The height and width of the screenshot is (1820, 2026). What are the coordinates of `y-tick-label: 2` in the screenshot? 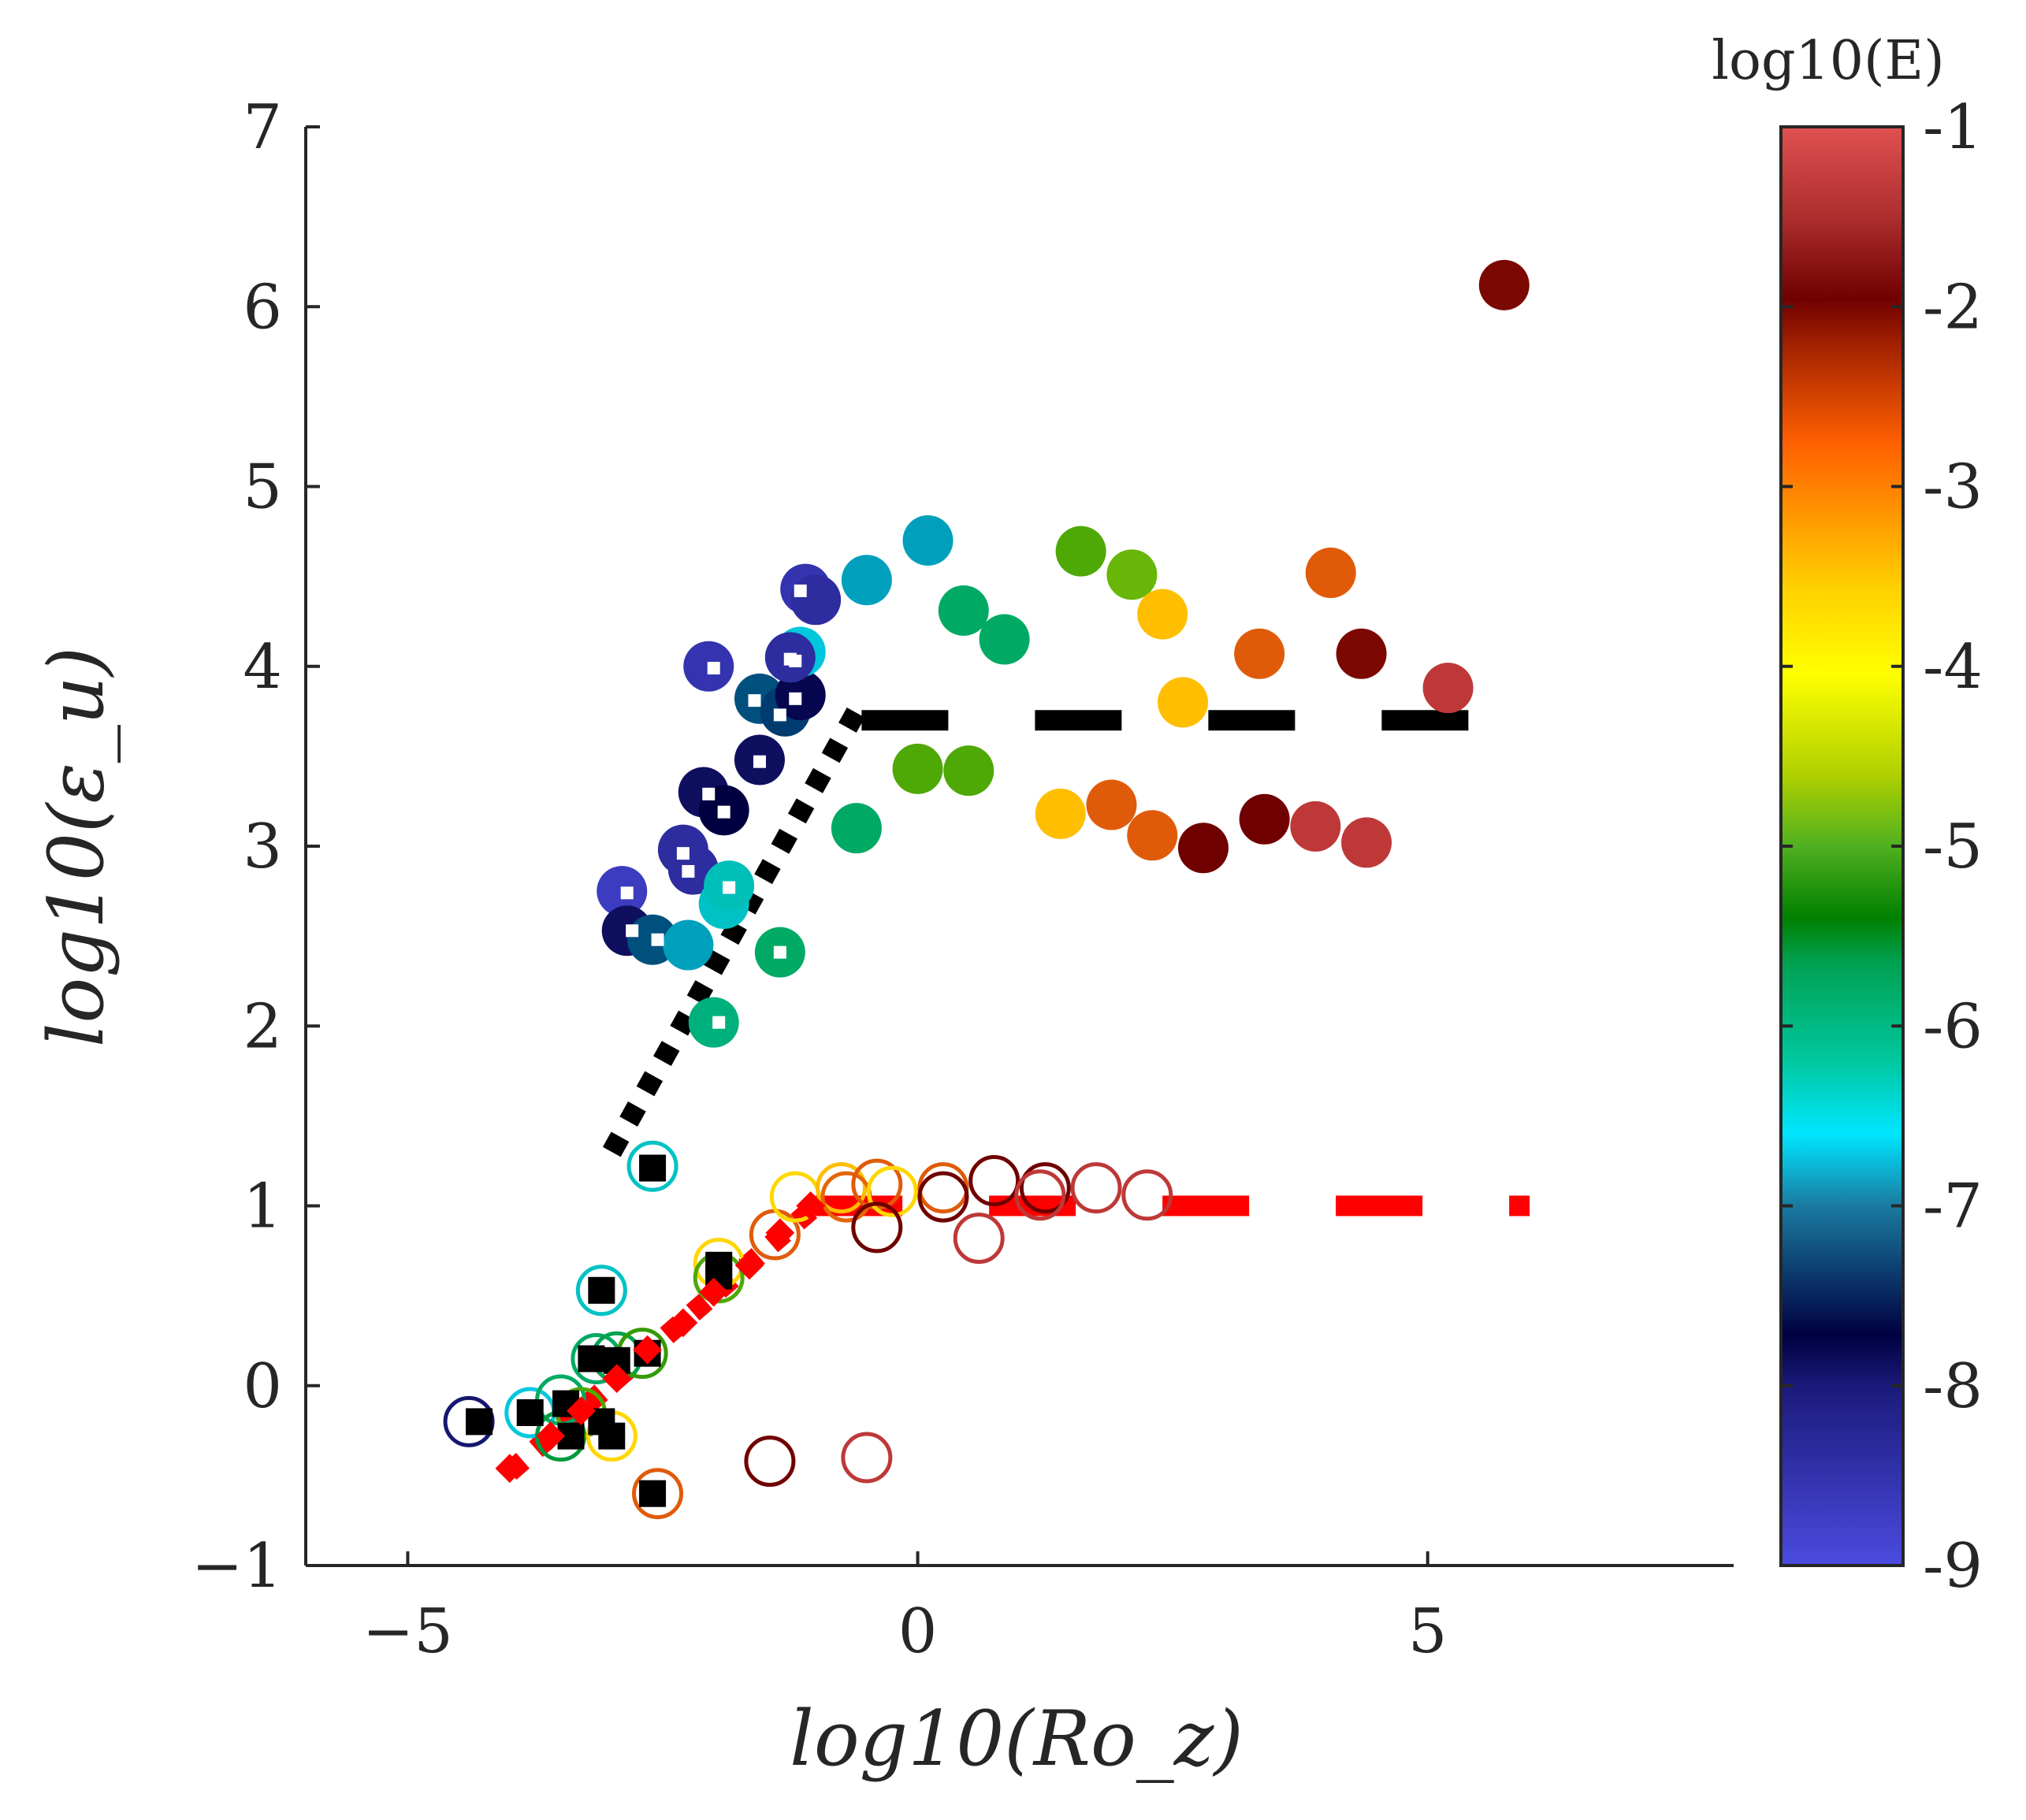 It's located at (262, 1026).